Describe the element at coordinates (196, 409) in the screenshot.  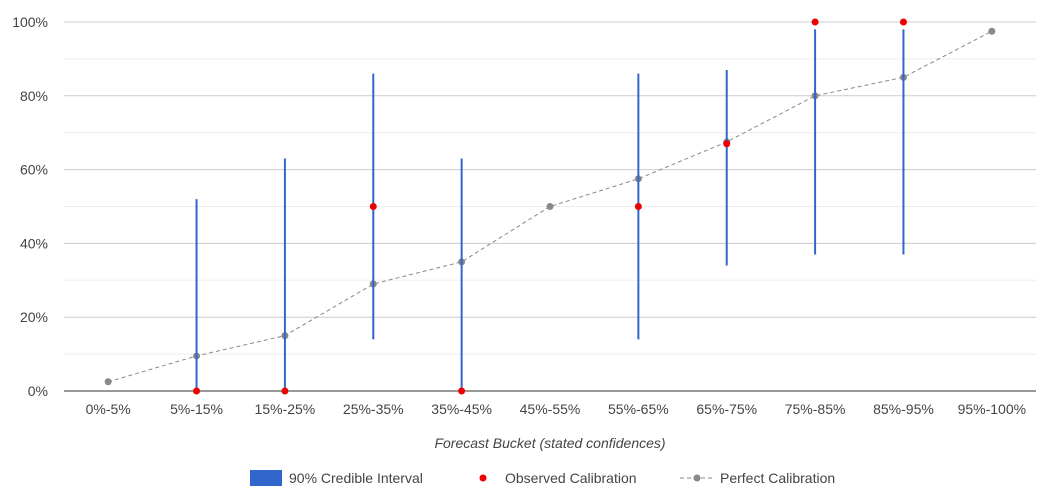
I see `x-tick-label: 5%-15%` at that location.